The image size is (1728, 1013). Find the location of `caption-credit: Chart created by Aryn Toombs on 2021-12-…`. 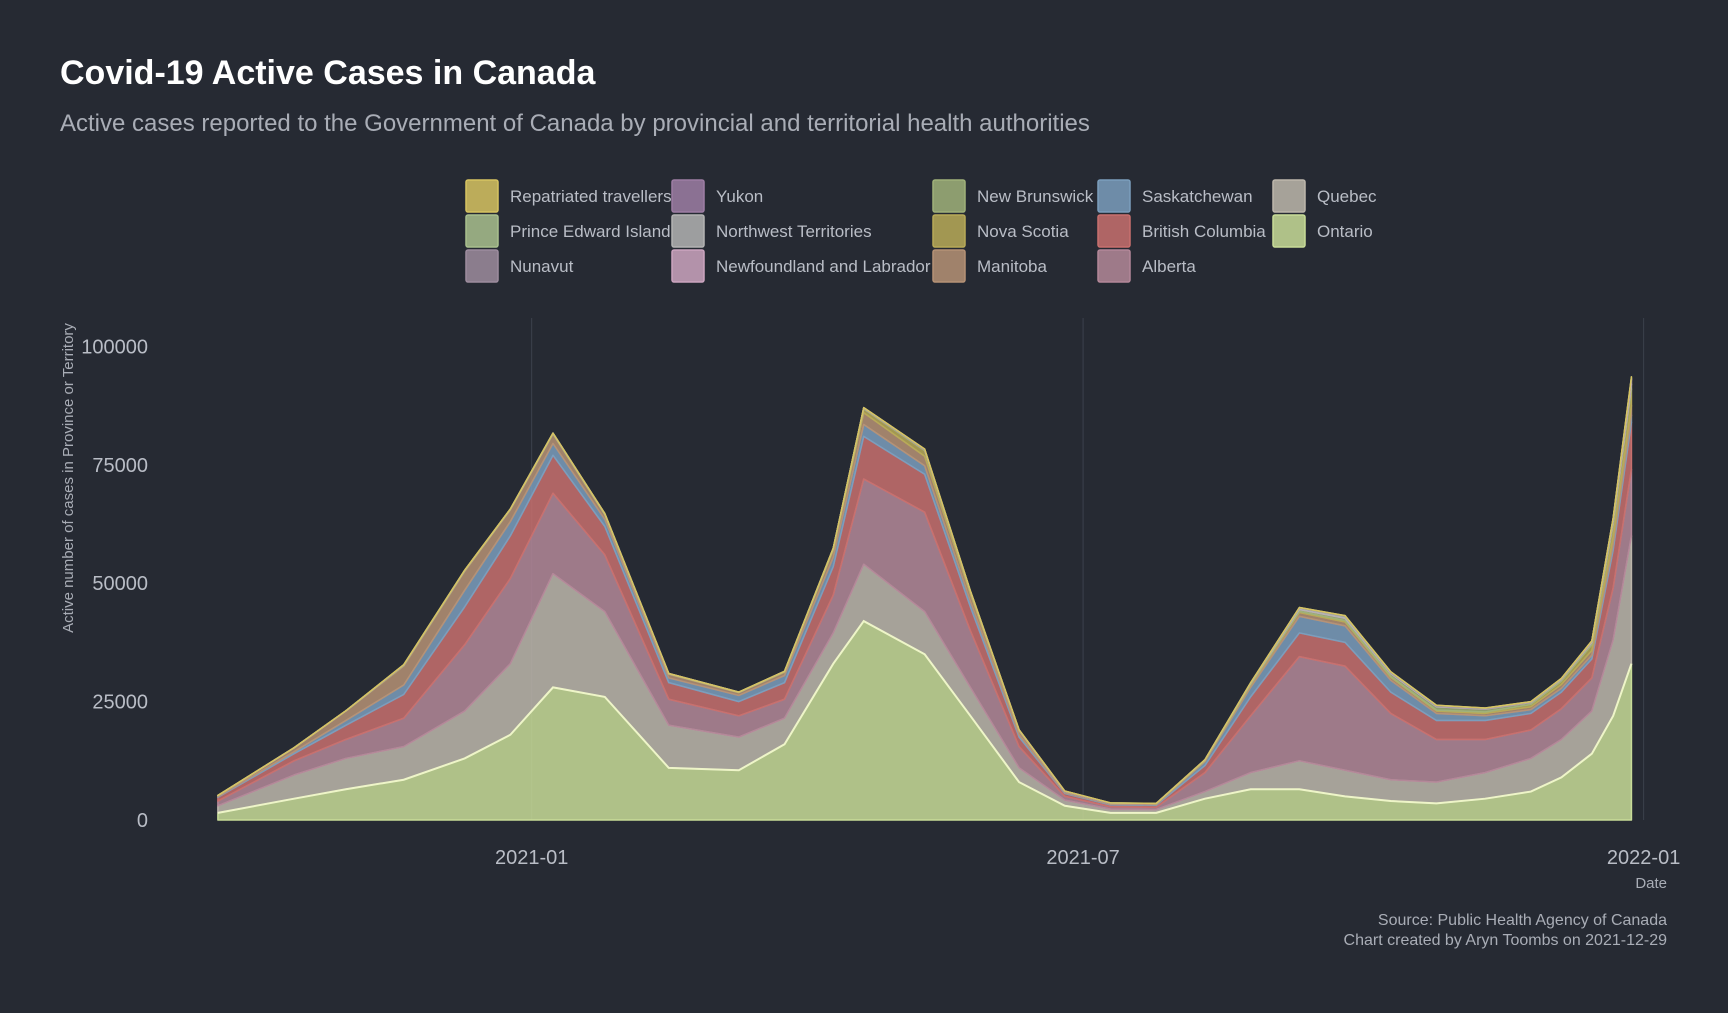

caption-credit: Chart created by Aryn Toombs on 2021-12-… is located at coordinates (1506, 940).